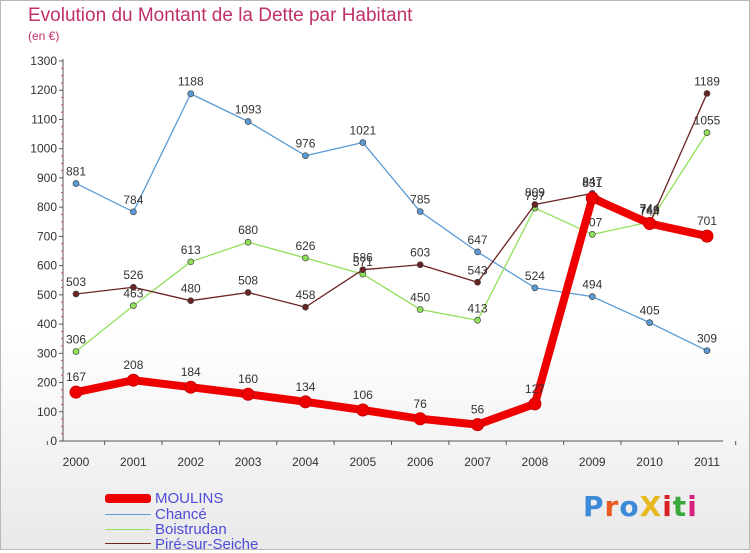  I want to click on data-label: 184, so click(191, 372).